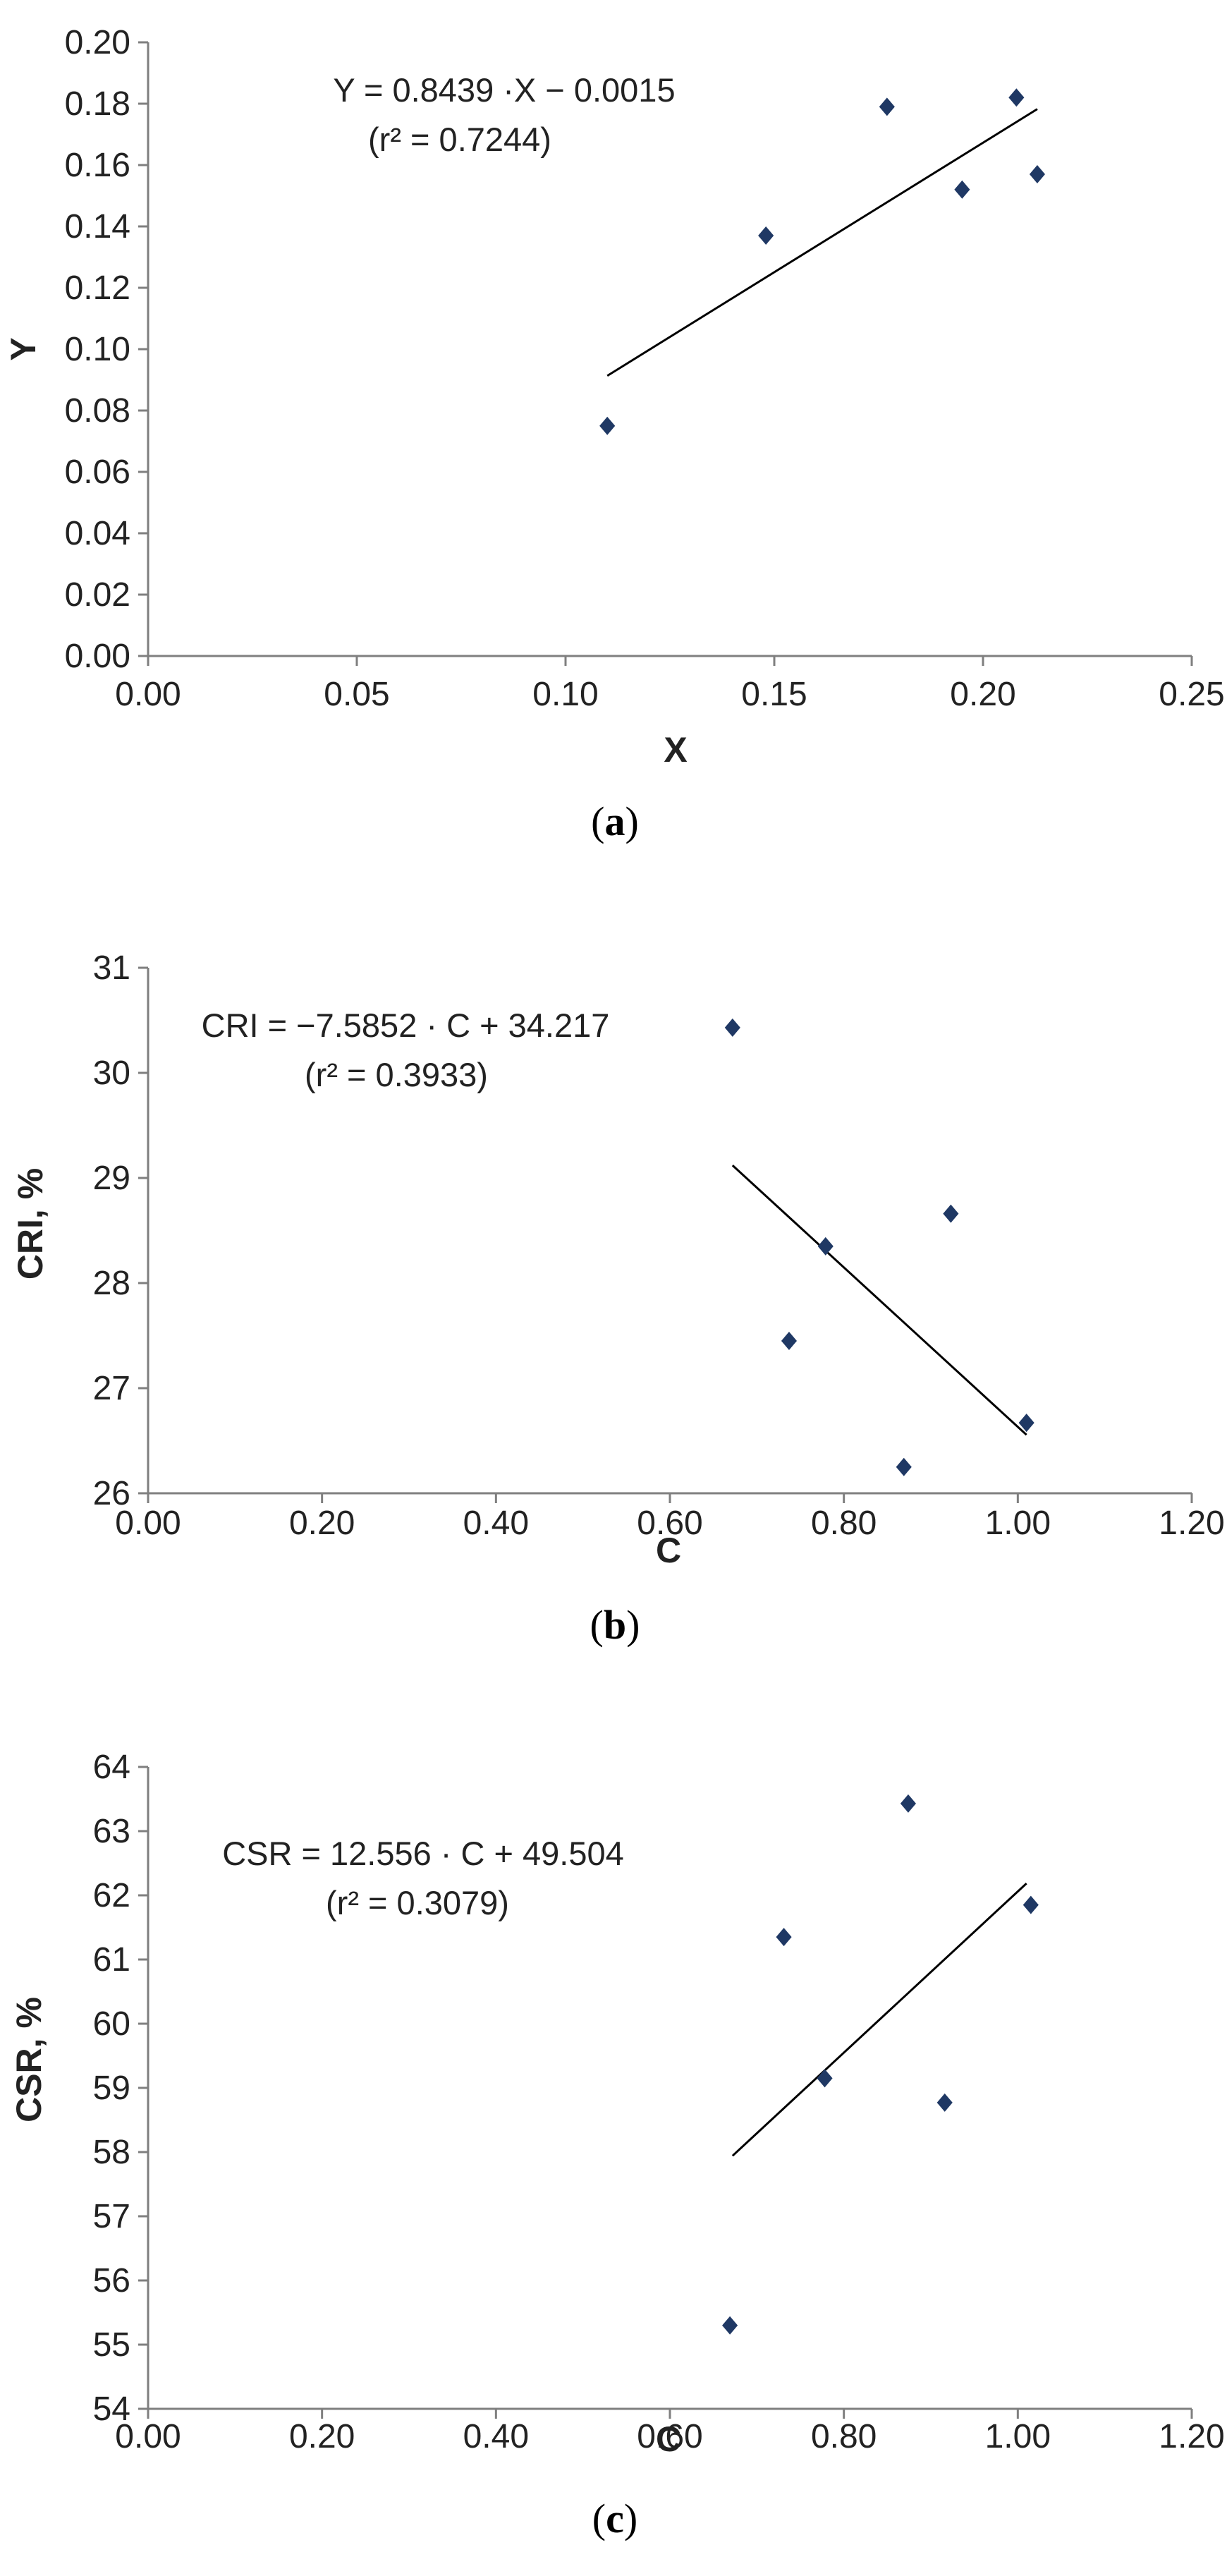 The height and width of the screenshot is (2576, 1227). I want to click on panel-label-letter-a: a, so click(615, 821).